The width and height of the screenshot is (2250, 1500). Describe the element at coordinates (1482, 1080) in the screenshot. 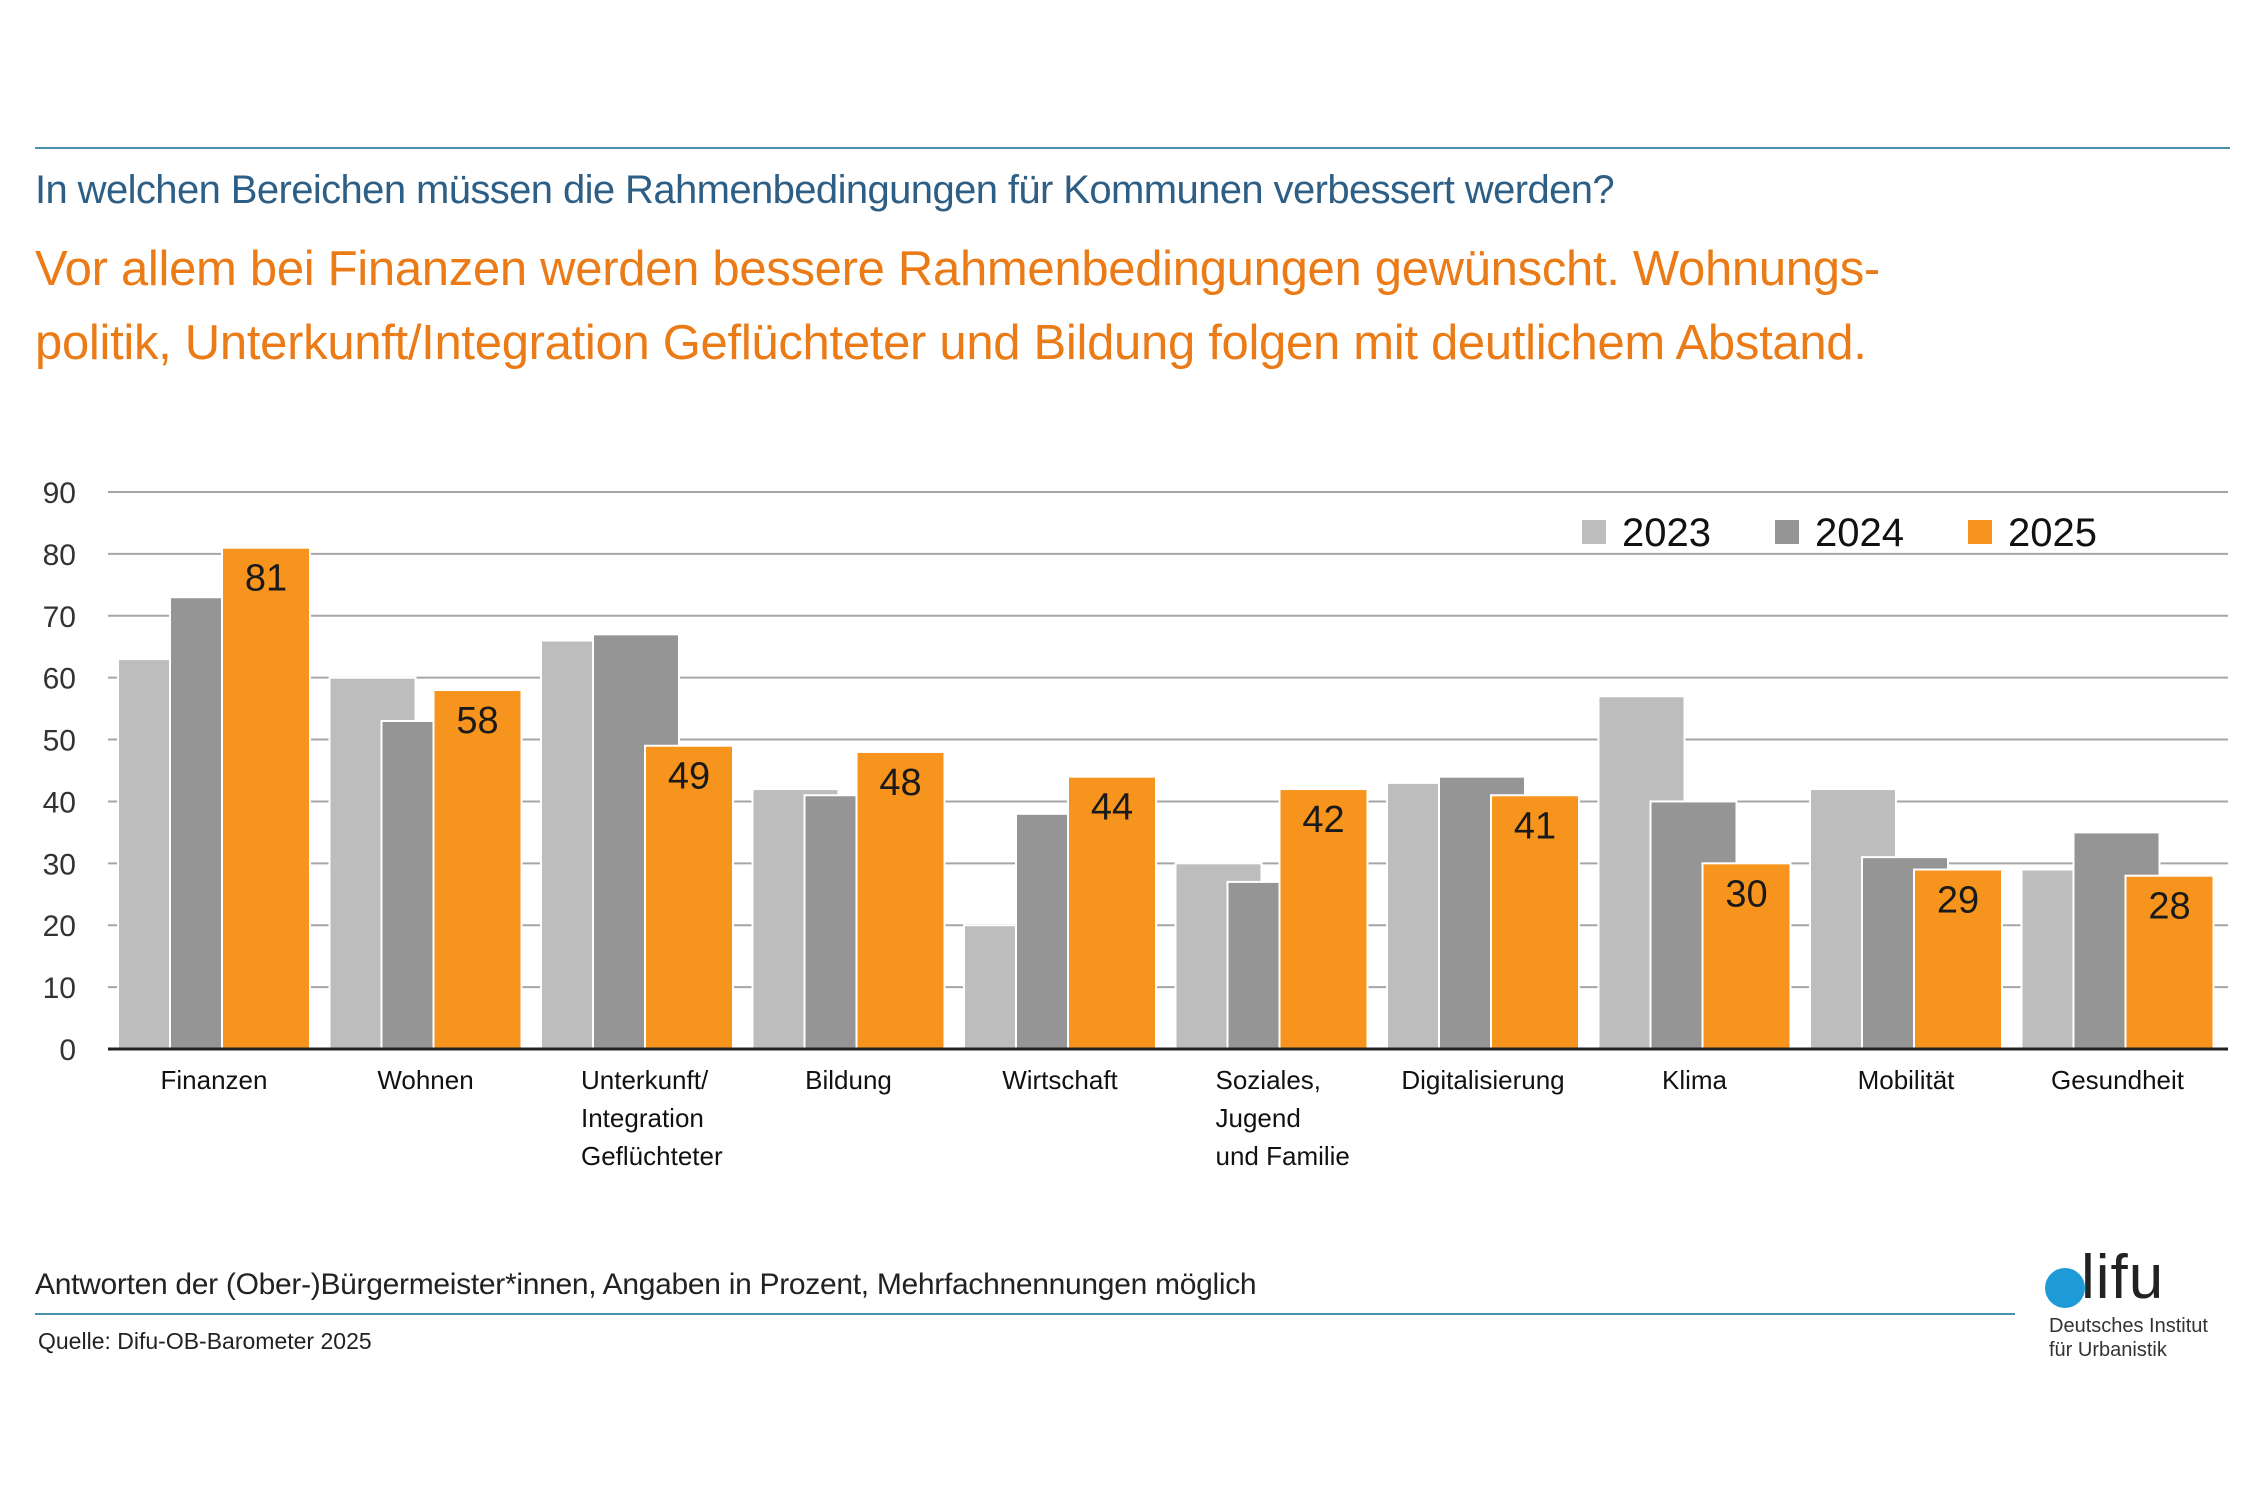

I see `x-tick-label: Digitalisierung` at that location.